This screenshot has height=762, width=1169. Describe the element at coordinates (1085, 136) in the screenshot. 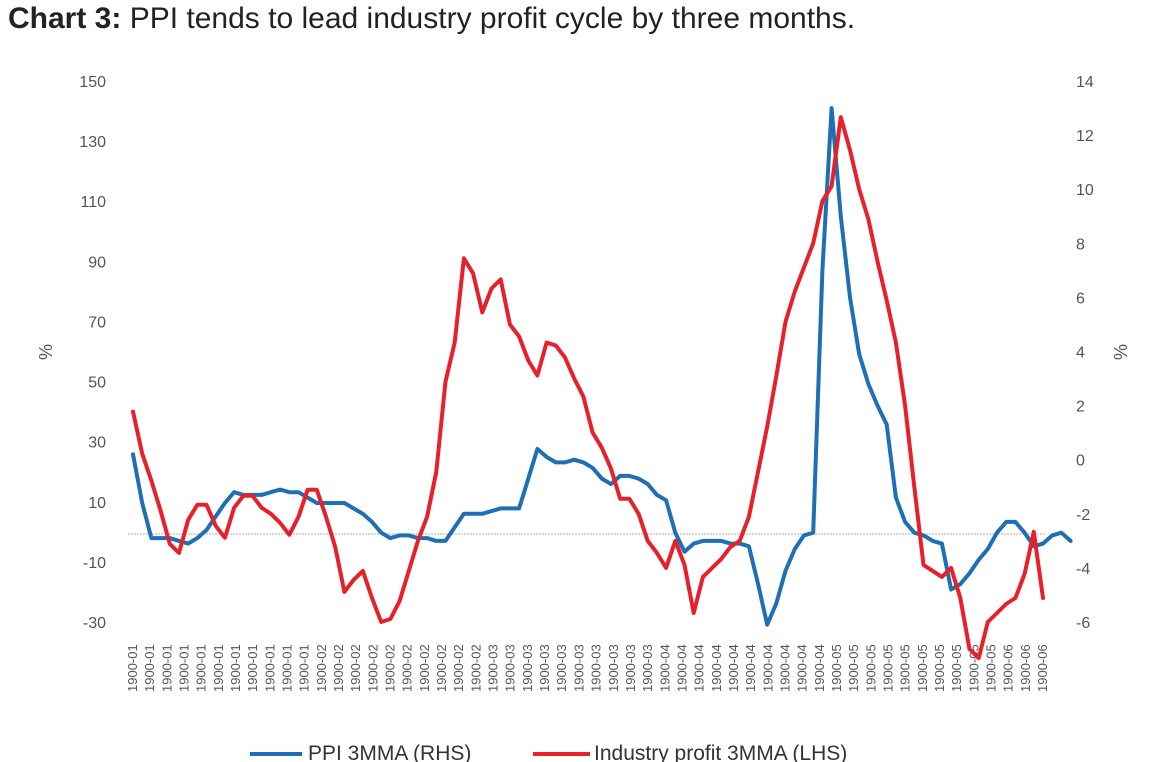

I see `right-tick-label: 12` at that location.